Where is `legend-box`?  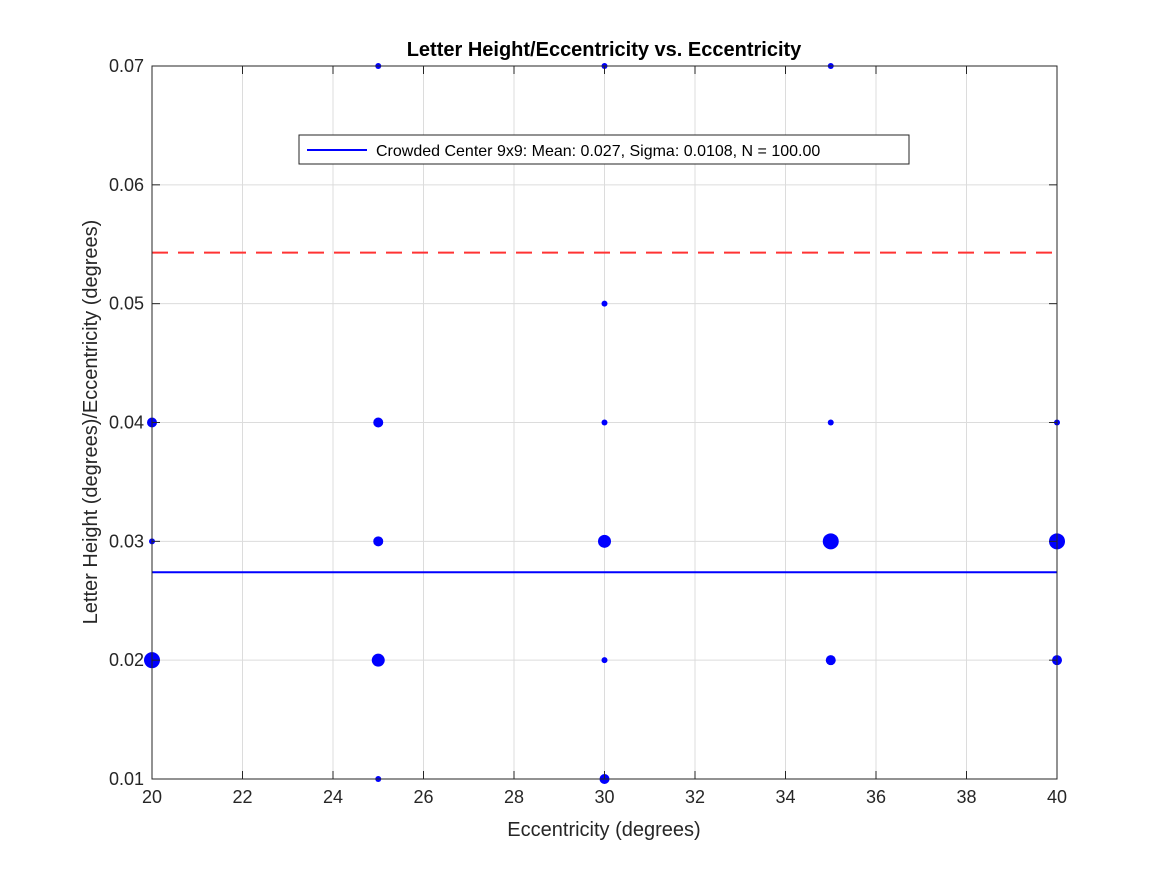 legend-box is located at coordinates (604, 149).